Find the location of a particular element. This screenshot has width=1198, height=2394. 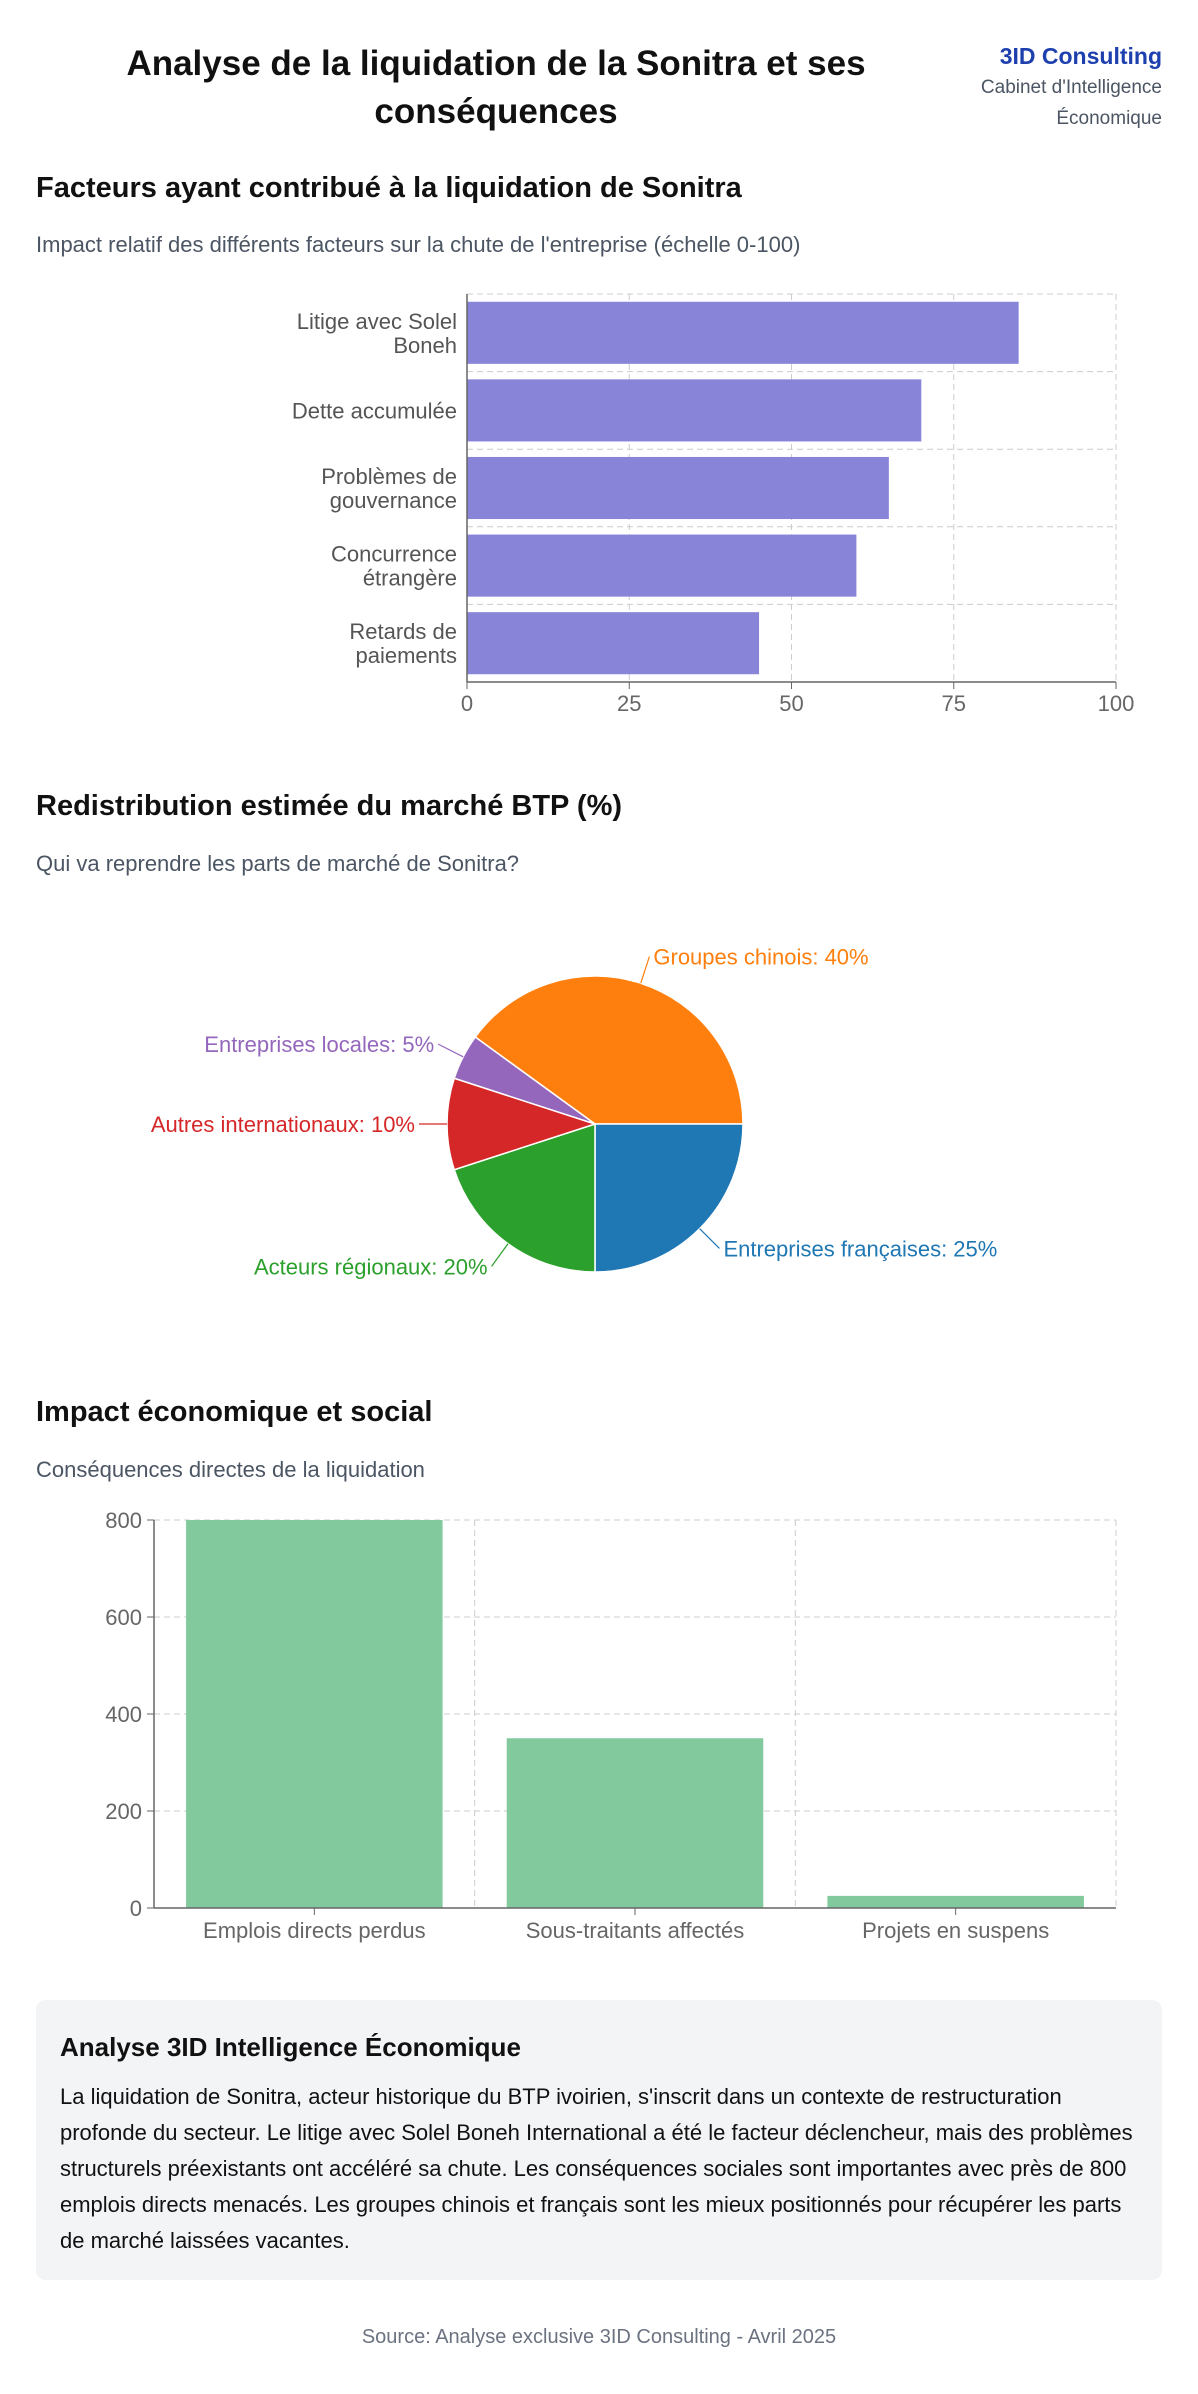

y-tick-label: 0 is located at coordinates (136, 1908).